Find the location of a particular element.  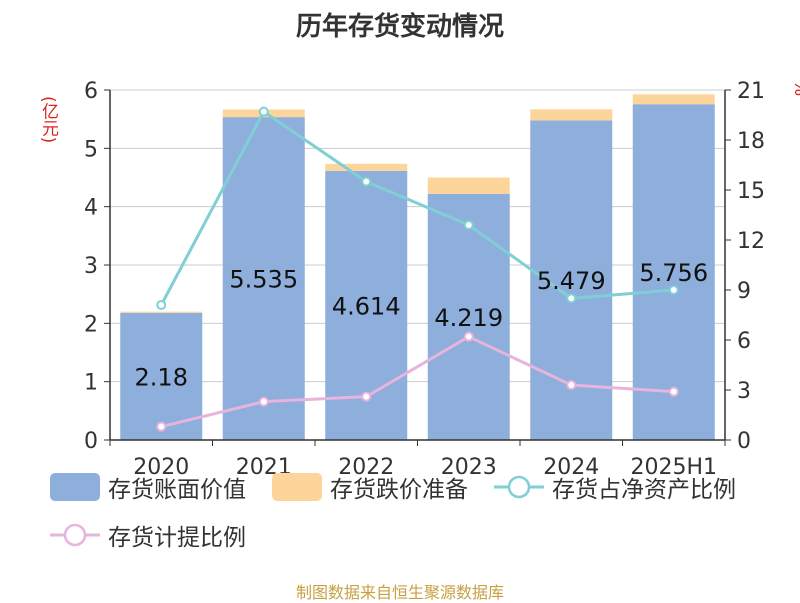

x-axis-tick-label: 2020 is located at coordinates (161, 467).